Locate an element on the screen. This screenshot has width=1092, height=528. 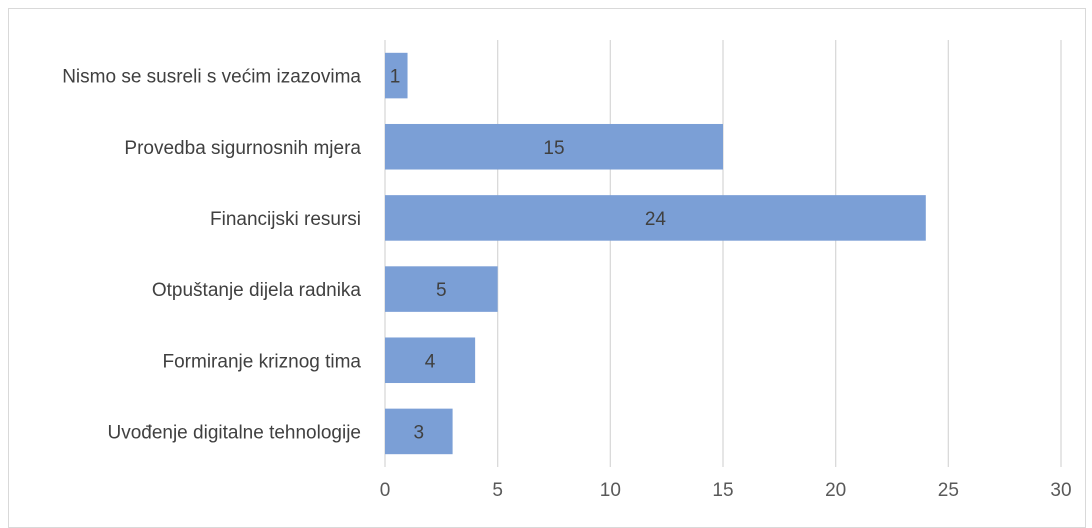
data-label: 1 is located at coordinates (395, 77).